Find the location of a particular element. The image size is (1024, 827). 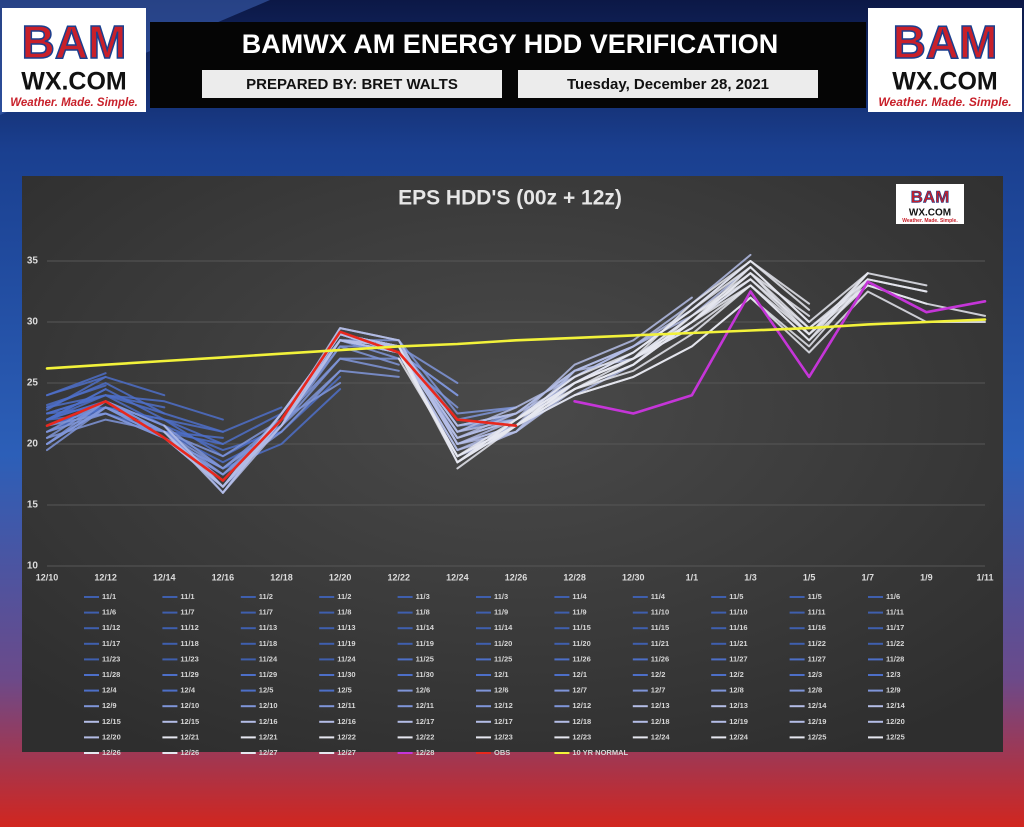

x-tick-label: 12/22 is located at coordinates (398, 577).